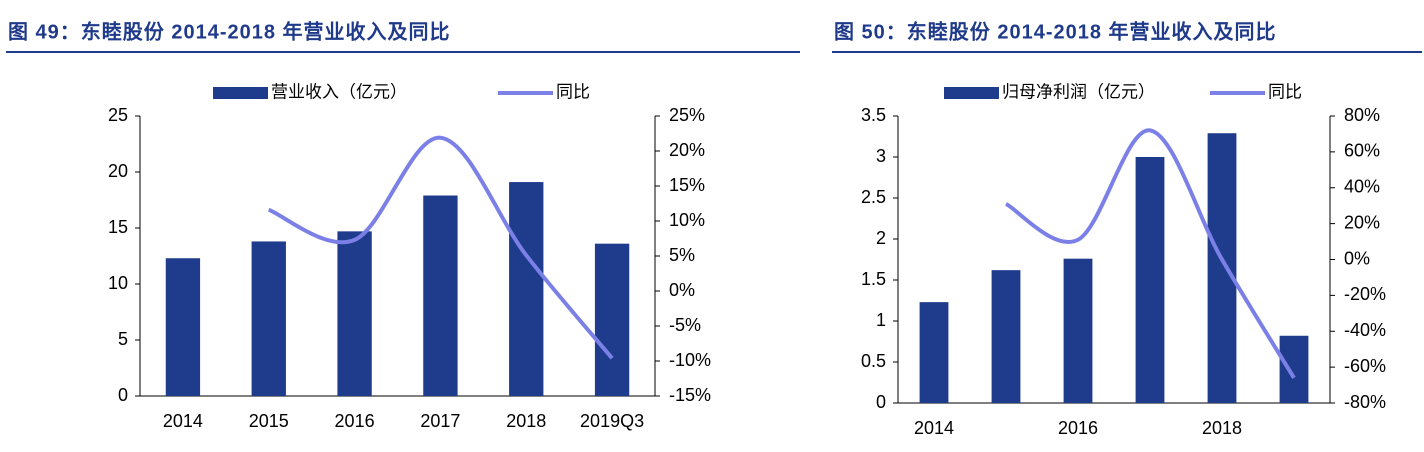 The height and width of the screenshot is (452, 1424). Describe the element at coordinates (1078, 91) in the screenshot. I see `legend-label: 归母净利润（亿元）` at that location.